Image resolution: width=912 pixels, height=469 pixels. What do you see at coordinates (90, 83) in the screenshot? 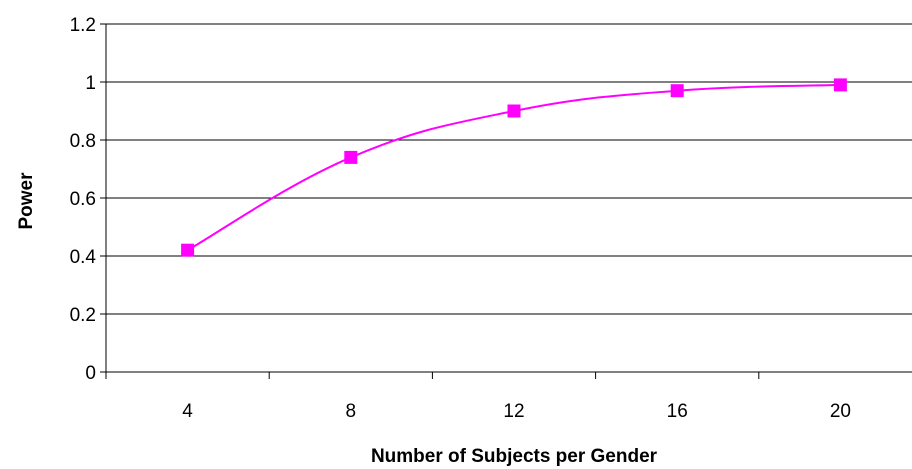
I see `y-tick-label: 1` at bounding box center [90, 83].